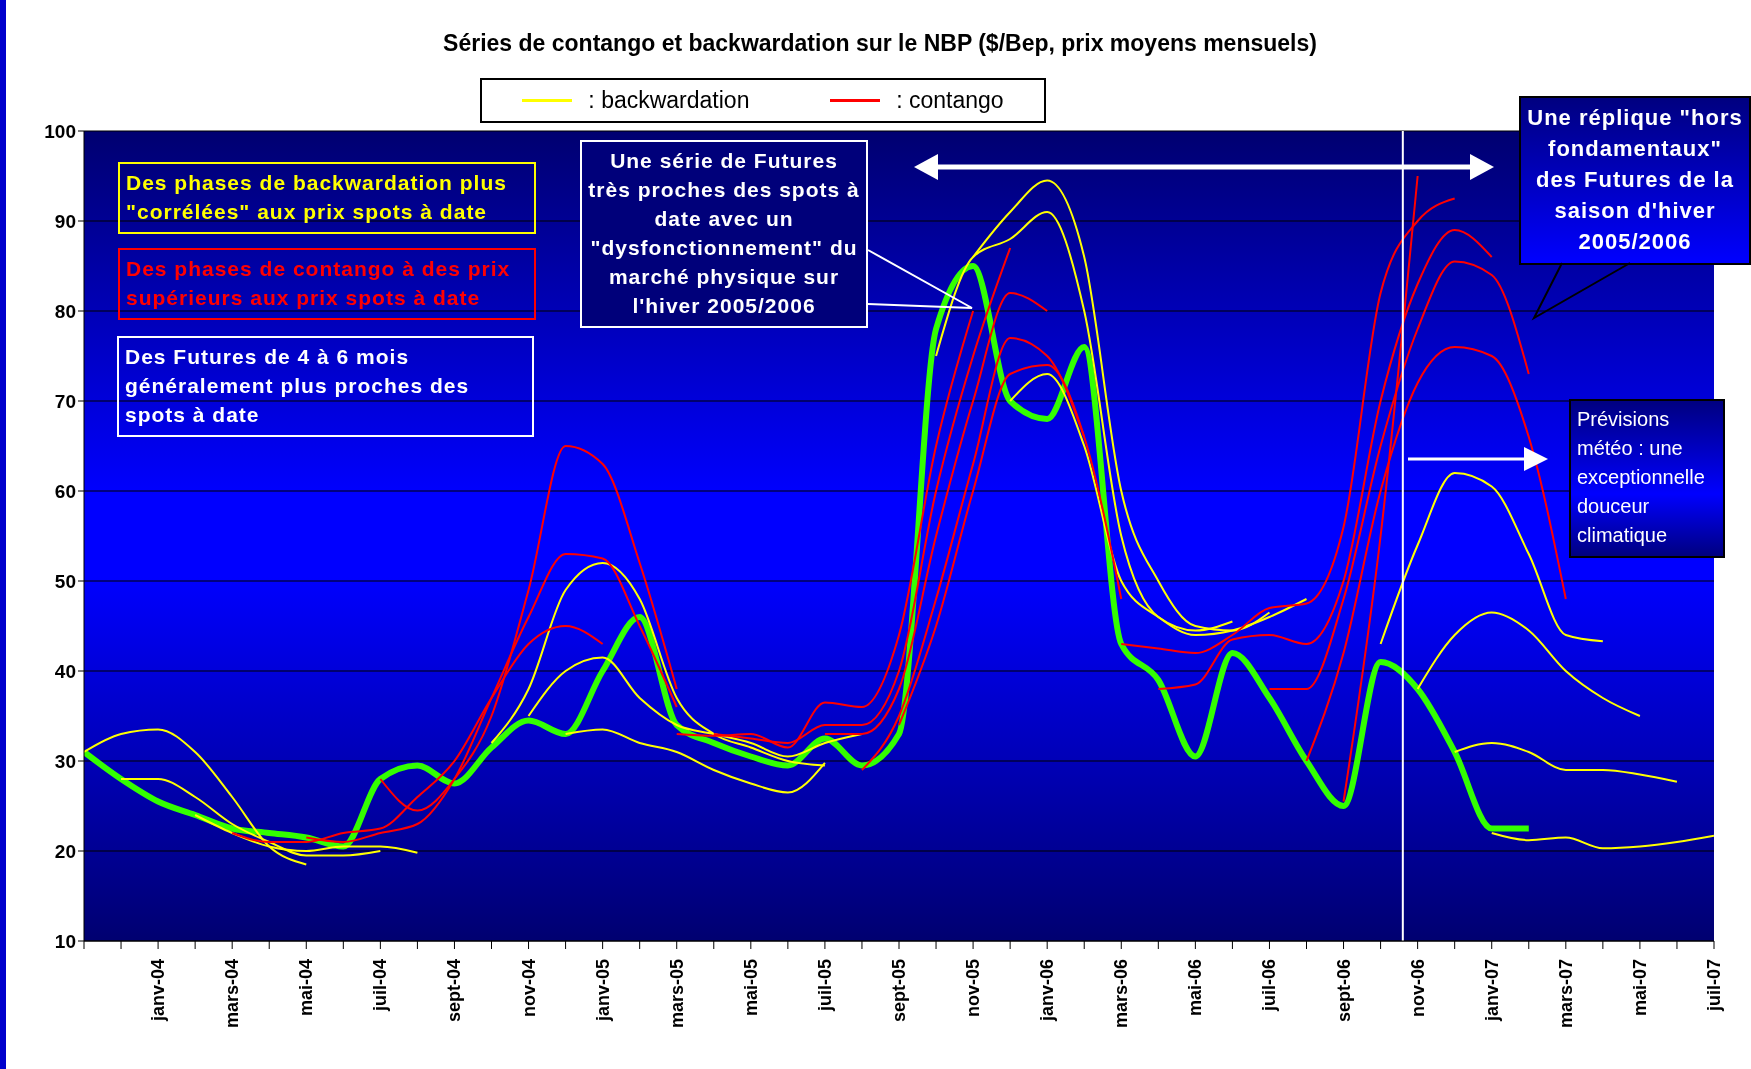  Describe the element at coordinates (454, 991) in the screenshot. I see `x-tick-label: sept-04` at that location.